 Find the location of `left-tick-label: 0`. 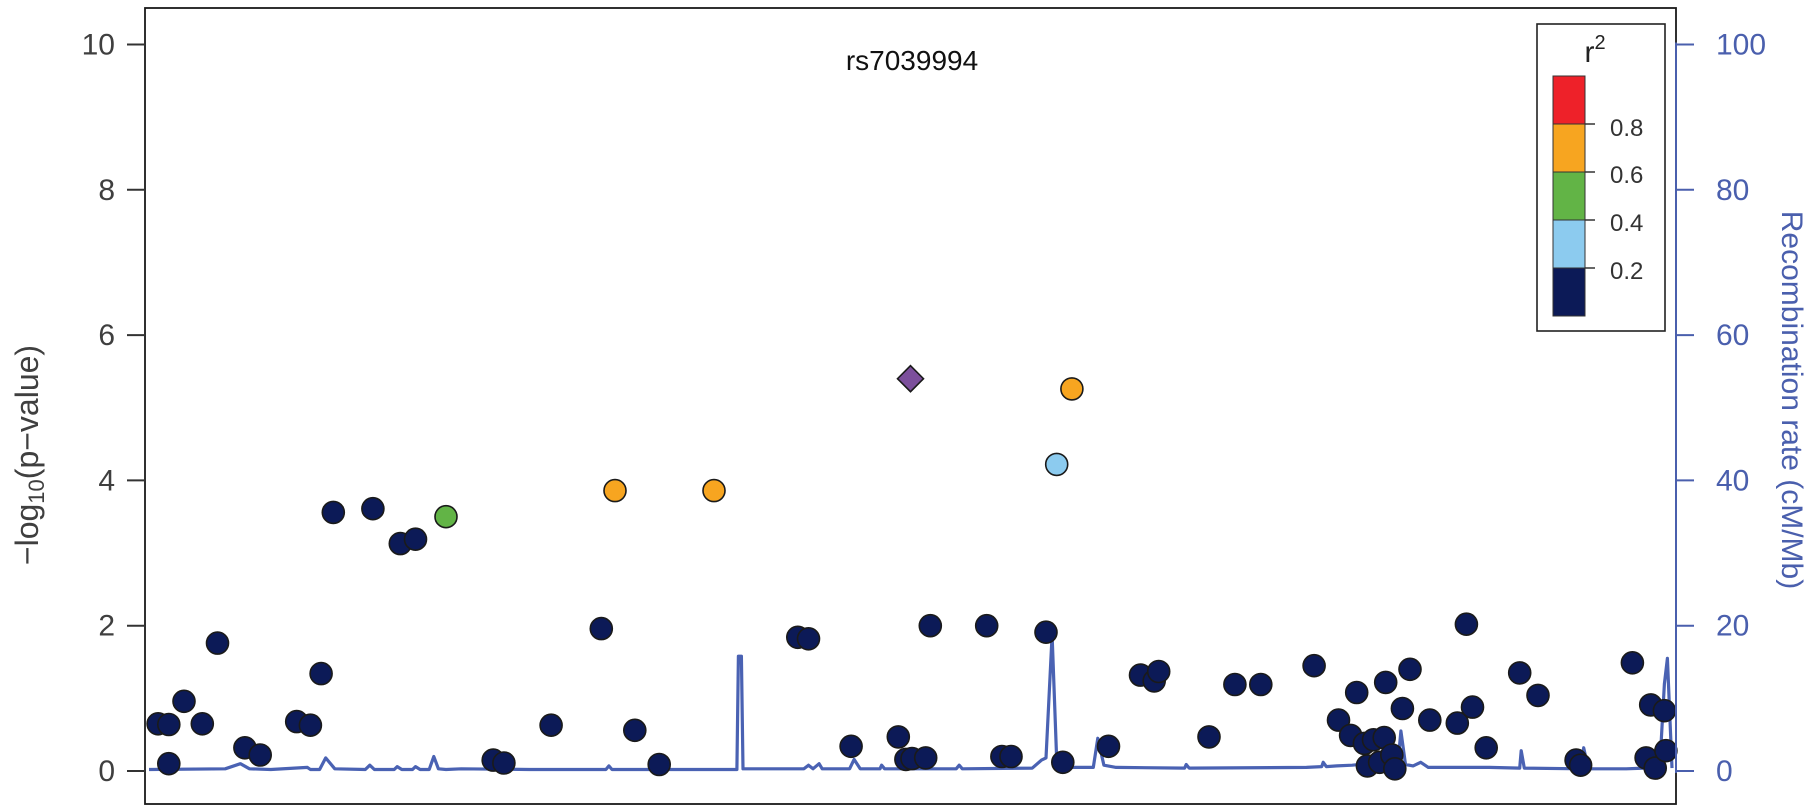

left-tick-label: 0 is located at coordinates (106, 771).